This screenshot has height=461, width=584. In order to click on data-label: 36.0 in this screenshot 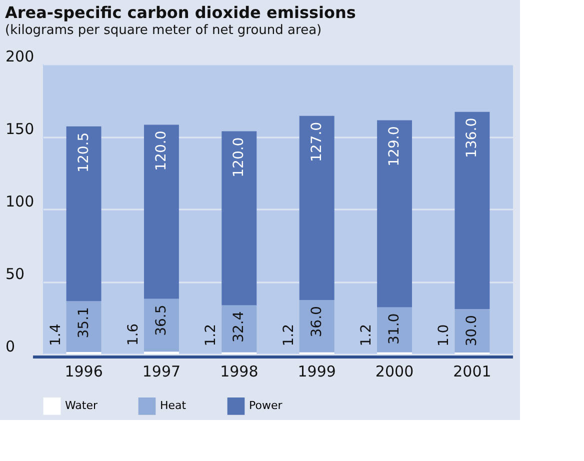, I will do `click(316, 322)`.